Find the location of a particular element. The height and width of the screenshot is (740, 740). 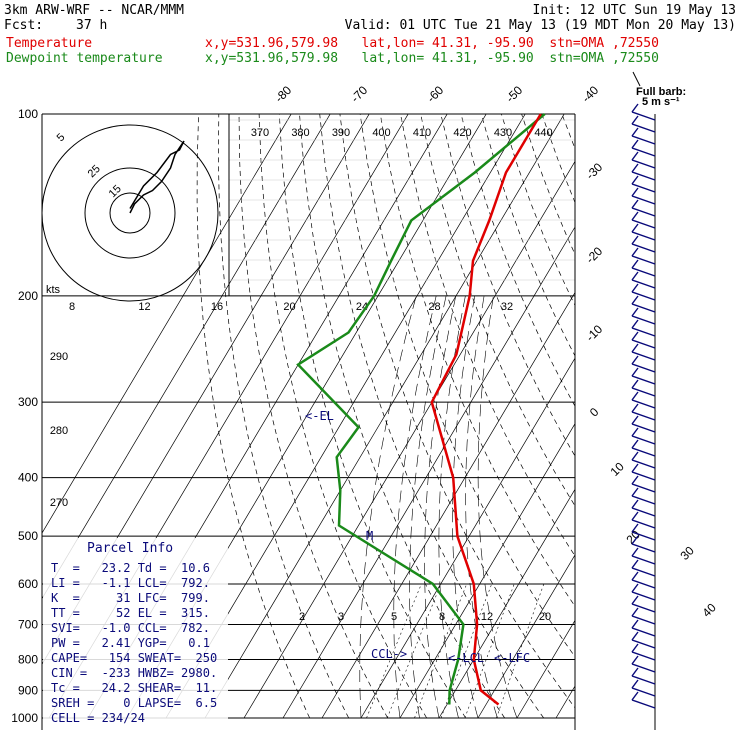

pressure-label: 400 is located at coordinates (28, 478).